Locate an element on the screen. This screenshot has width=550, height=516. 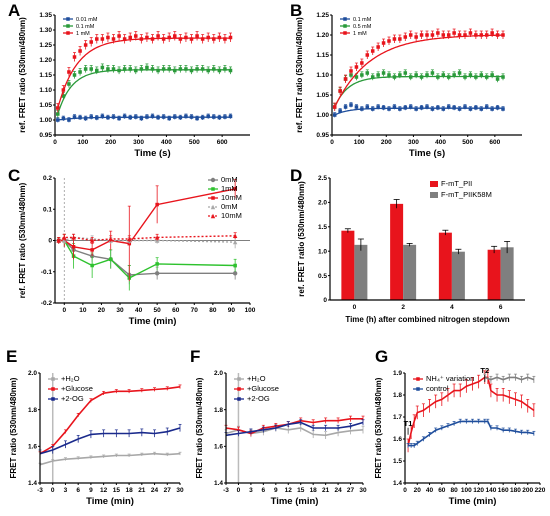
y-tick-label: 0 is located at coordinates (50, 241).